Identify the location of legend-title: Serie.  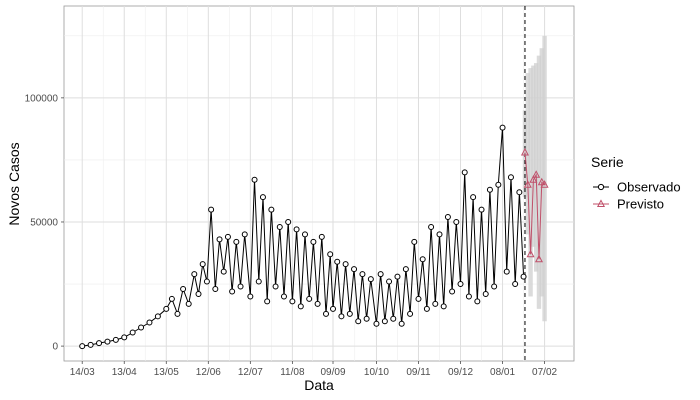
(607, 162).